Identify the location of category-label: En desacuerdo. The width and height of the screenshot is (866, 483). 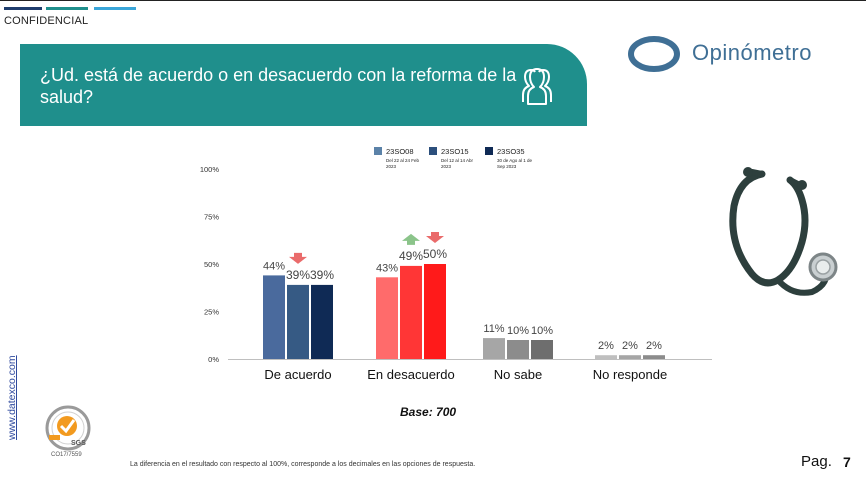
(410, 374).